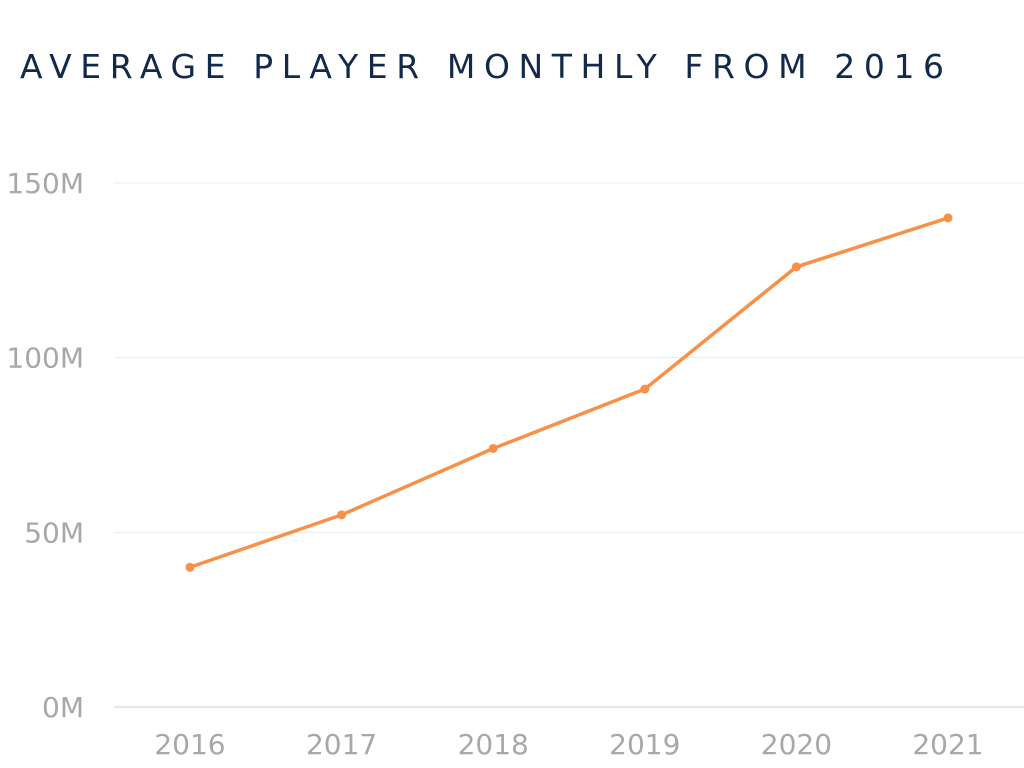 This screenshot has width=1024, height=768. I want to click on y-tick-label: 100M, so click(45, 358).